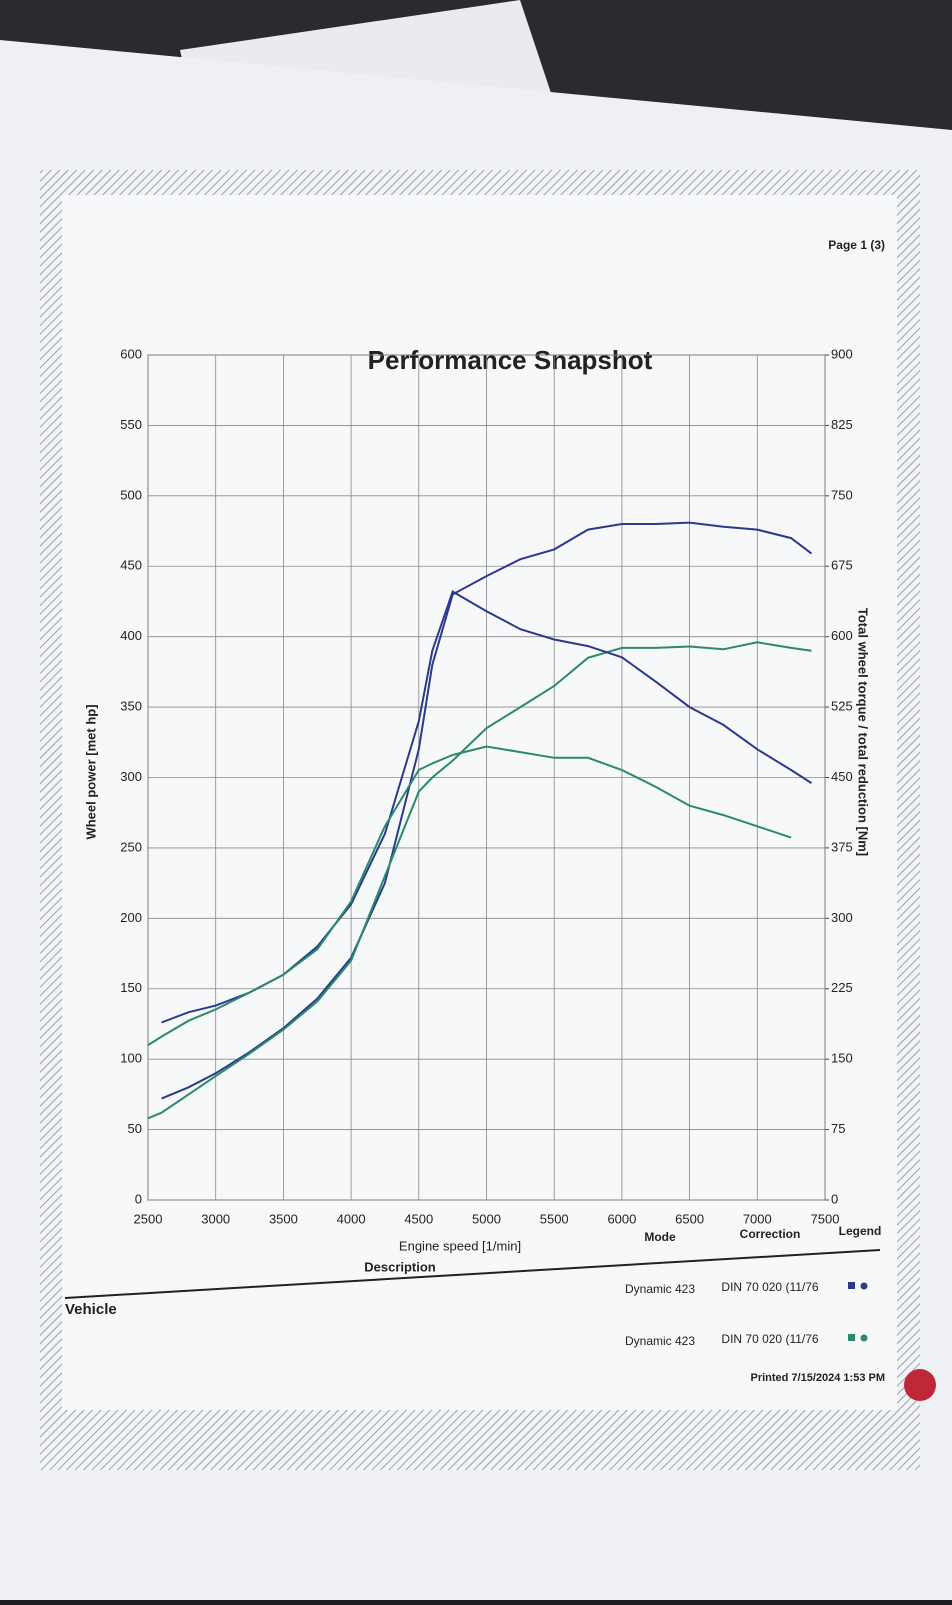 The height and width of the screenshot is (1605, 952). What do you see at coordinates (131, 917) in the screenshot?
I see `y-tick-label: 200` at bounding box center [131, 917].